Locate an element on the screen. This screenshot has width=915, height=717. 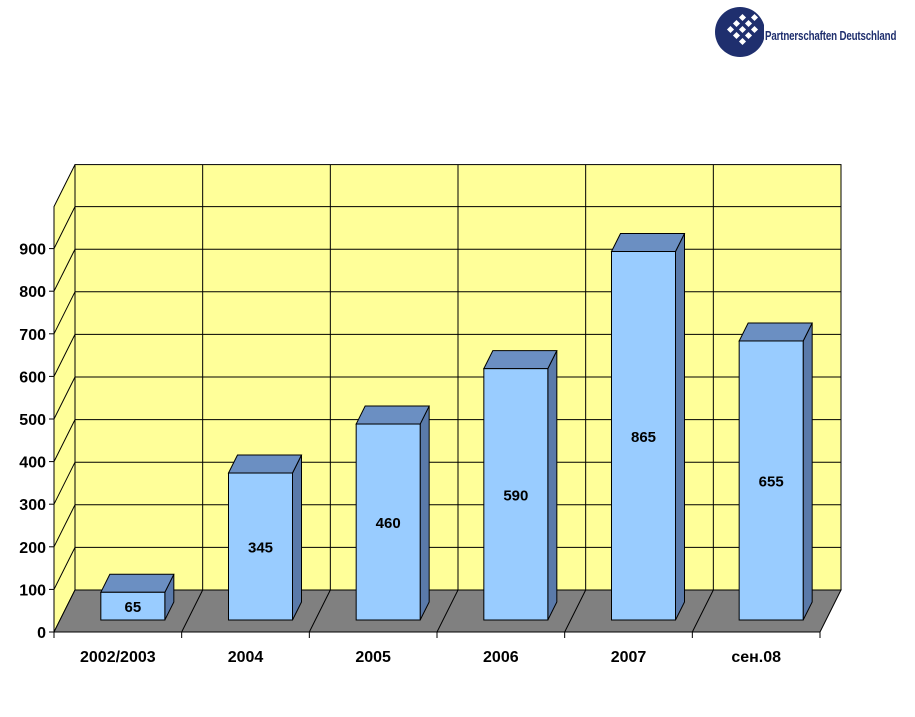
logo is located at coordinates (814, 32).